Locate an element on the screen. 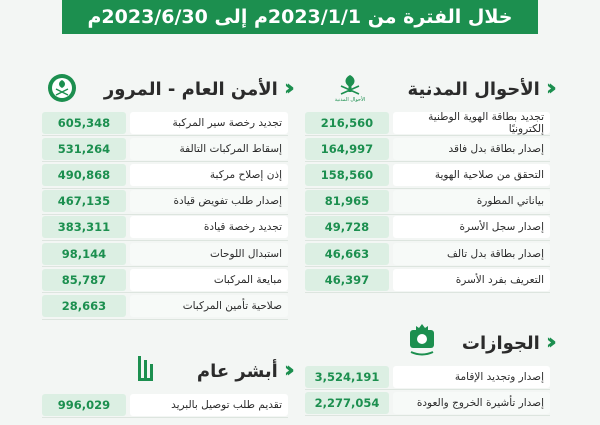  passports-title: الجوازات is located at coordinates (500, 343).